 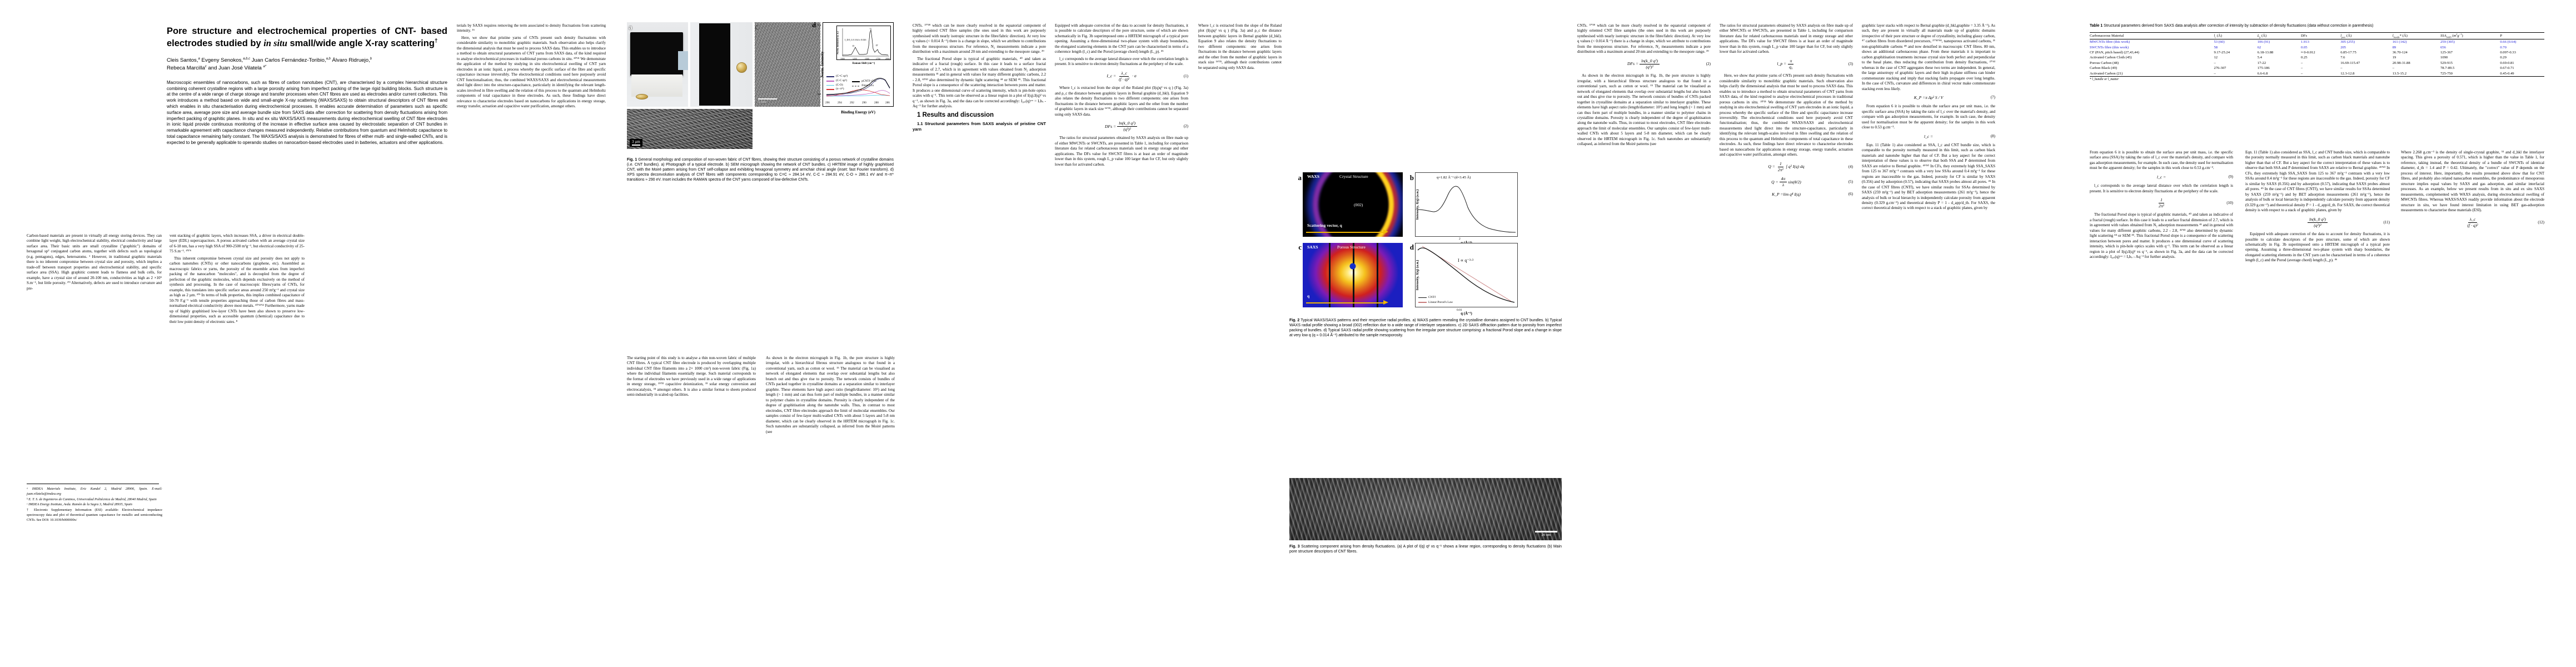 What do you see at coordinates (371, 59) in the screenshot?
I see `author-4-affil: b` at bounding box center [371, 59].